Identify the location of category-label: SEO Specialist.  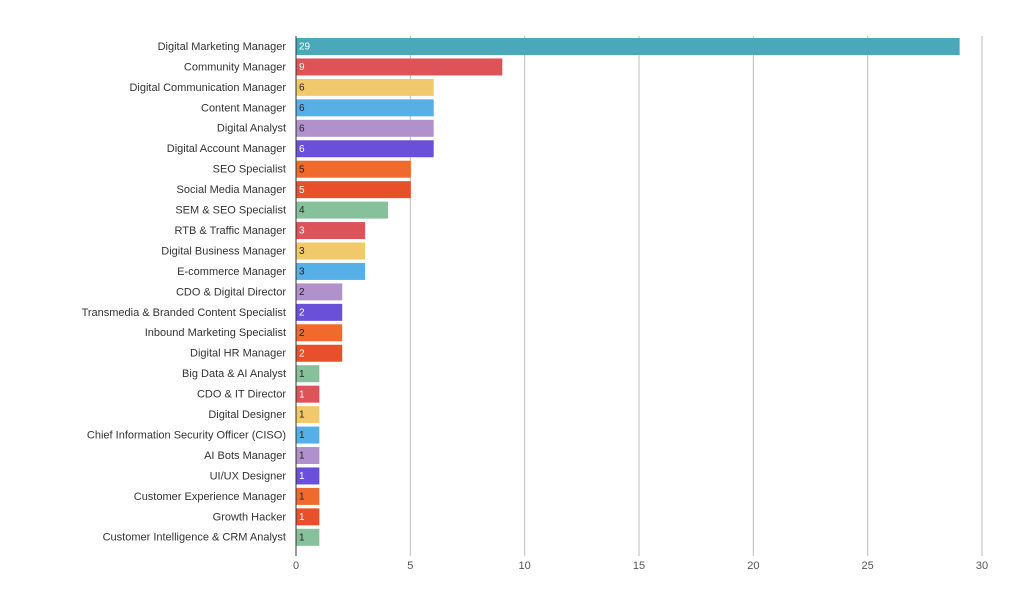
(249, 170).